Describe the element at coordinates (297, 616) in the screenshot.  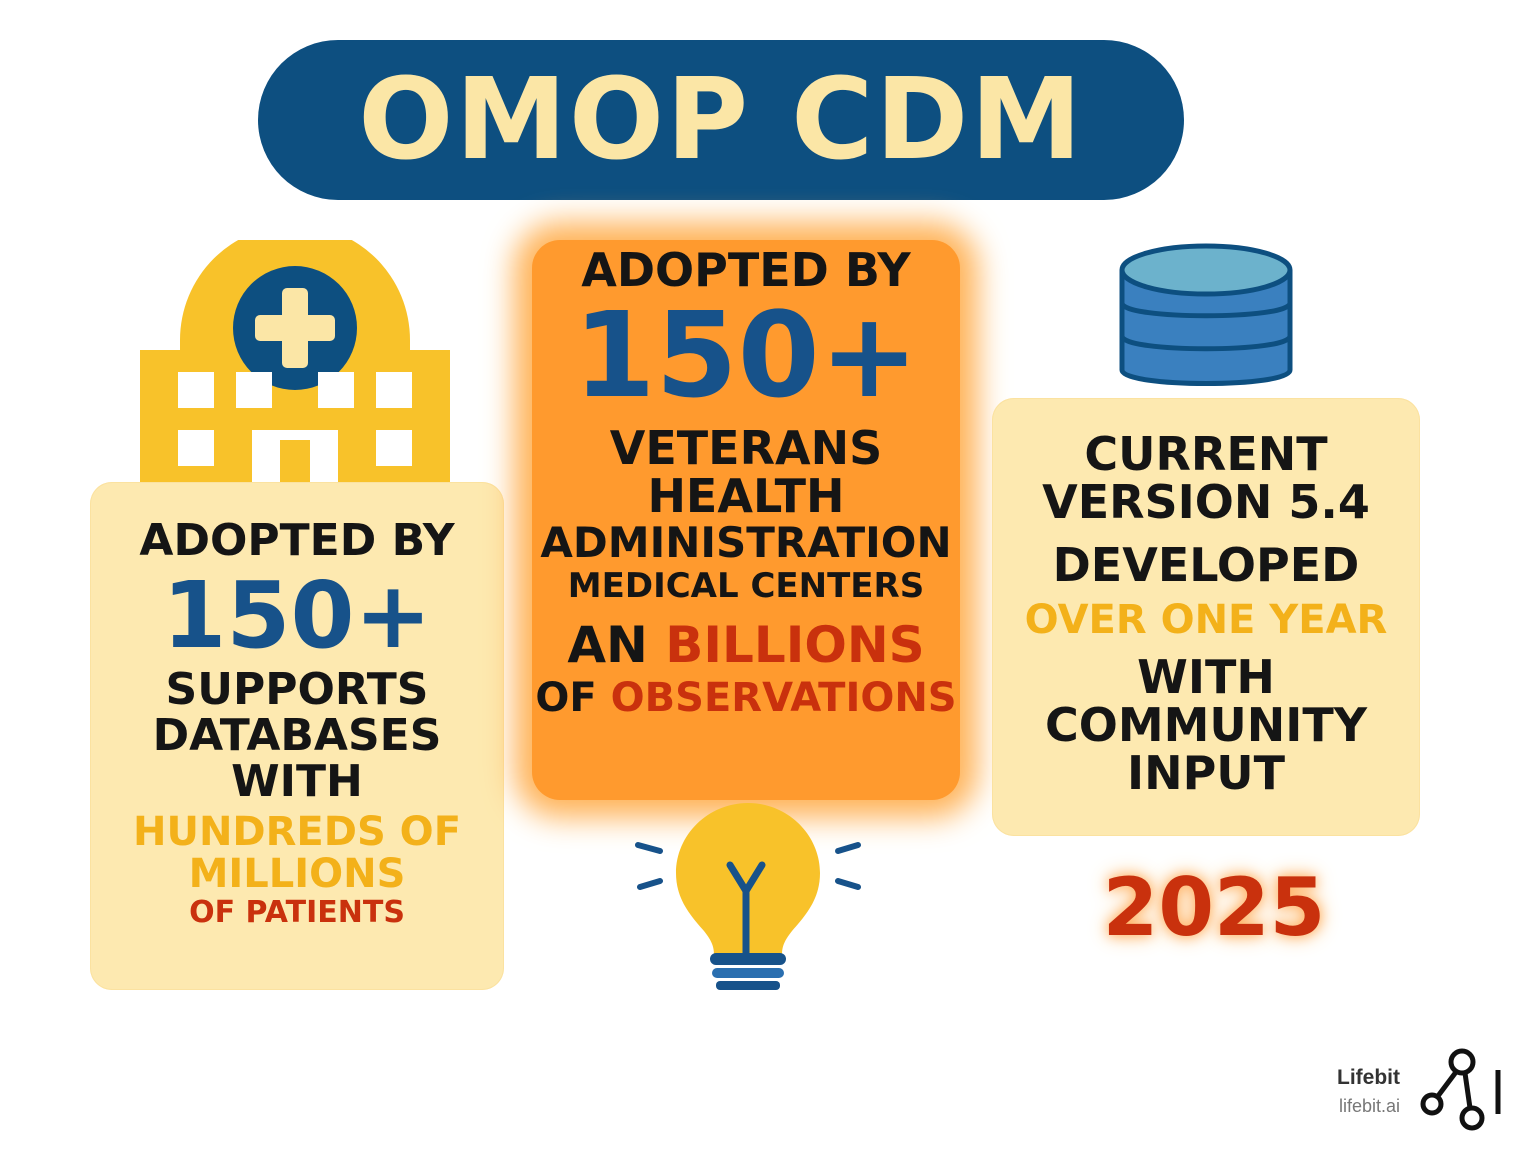
I see `left-count: 150+` at that location.